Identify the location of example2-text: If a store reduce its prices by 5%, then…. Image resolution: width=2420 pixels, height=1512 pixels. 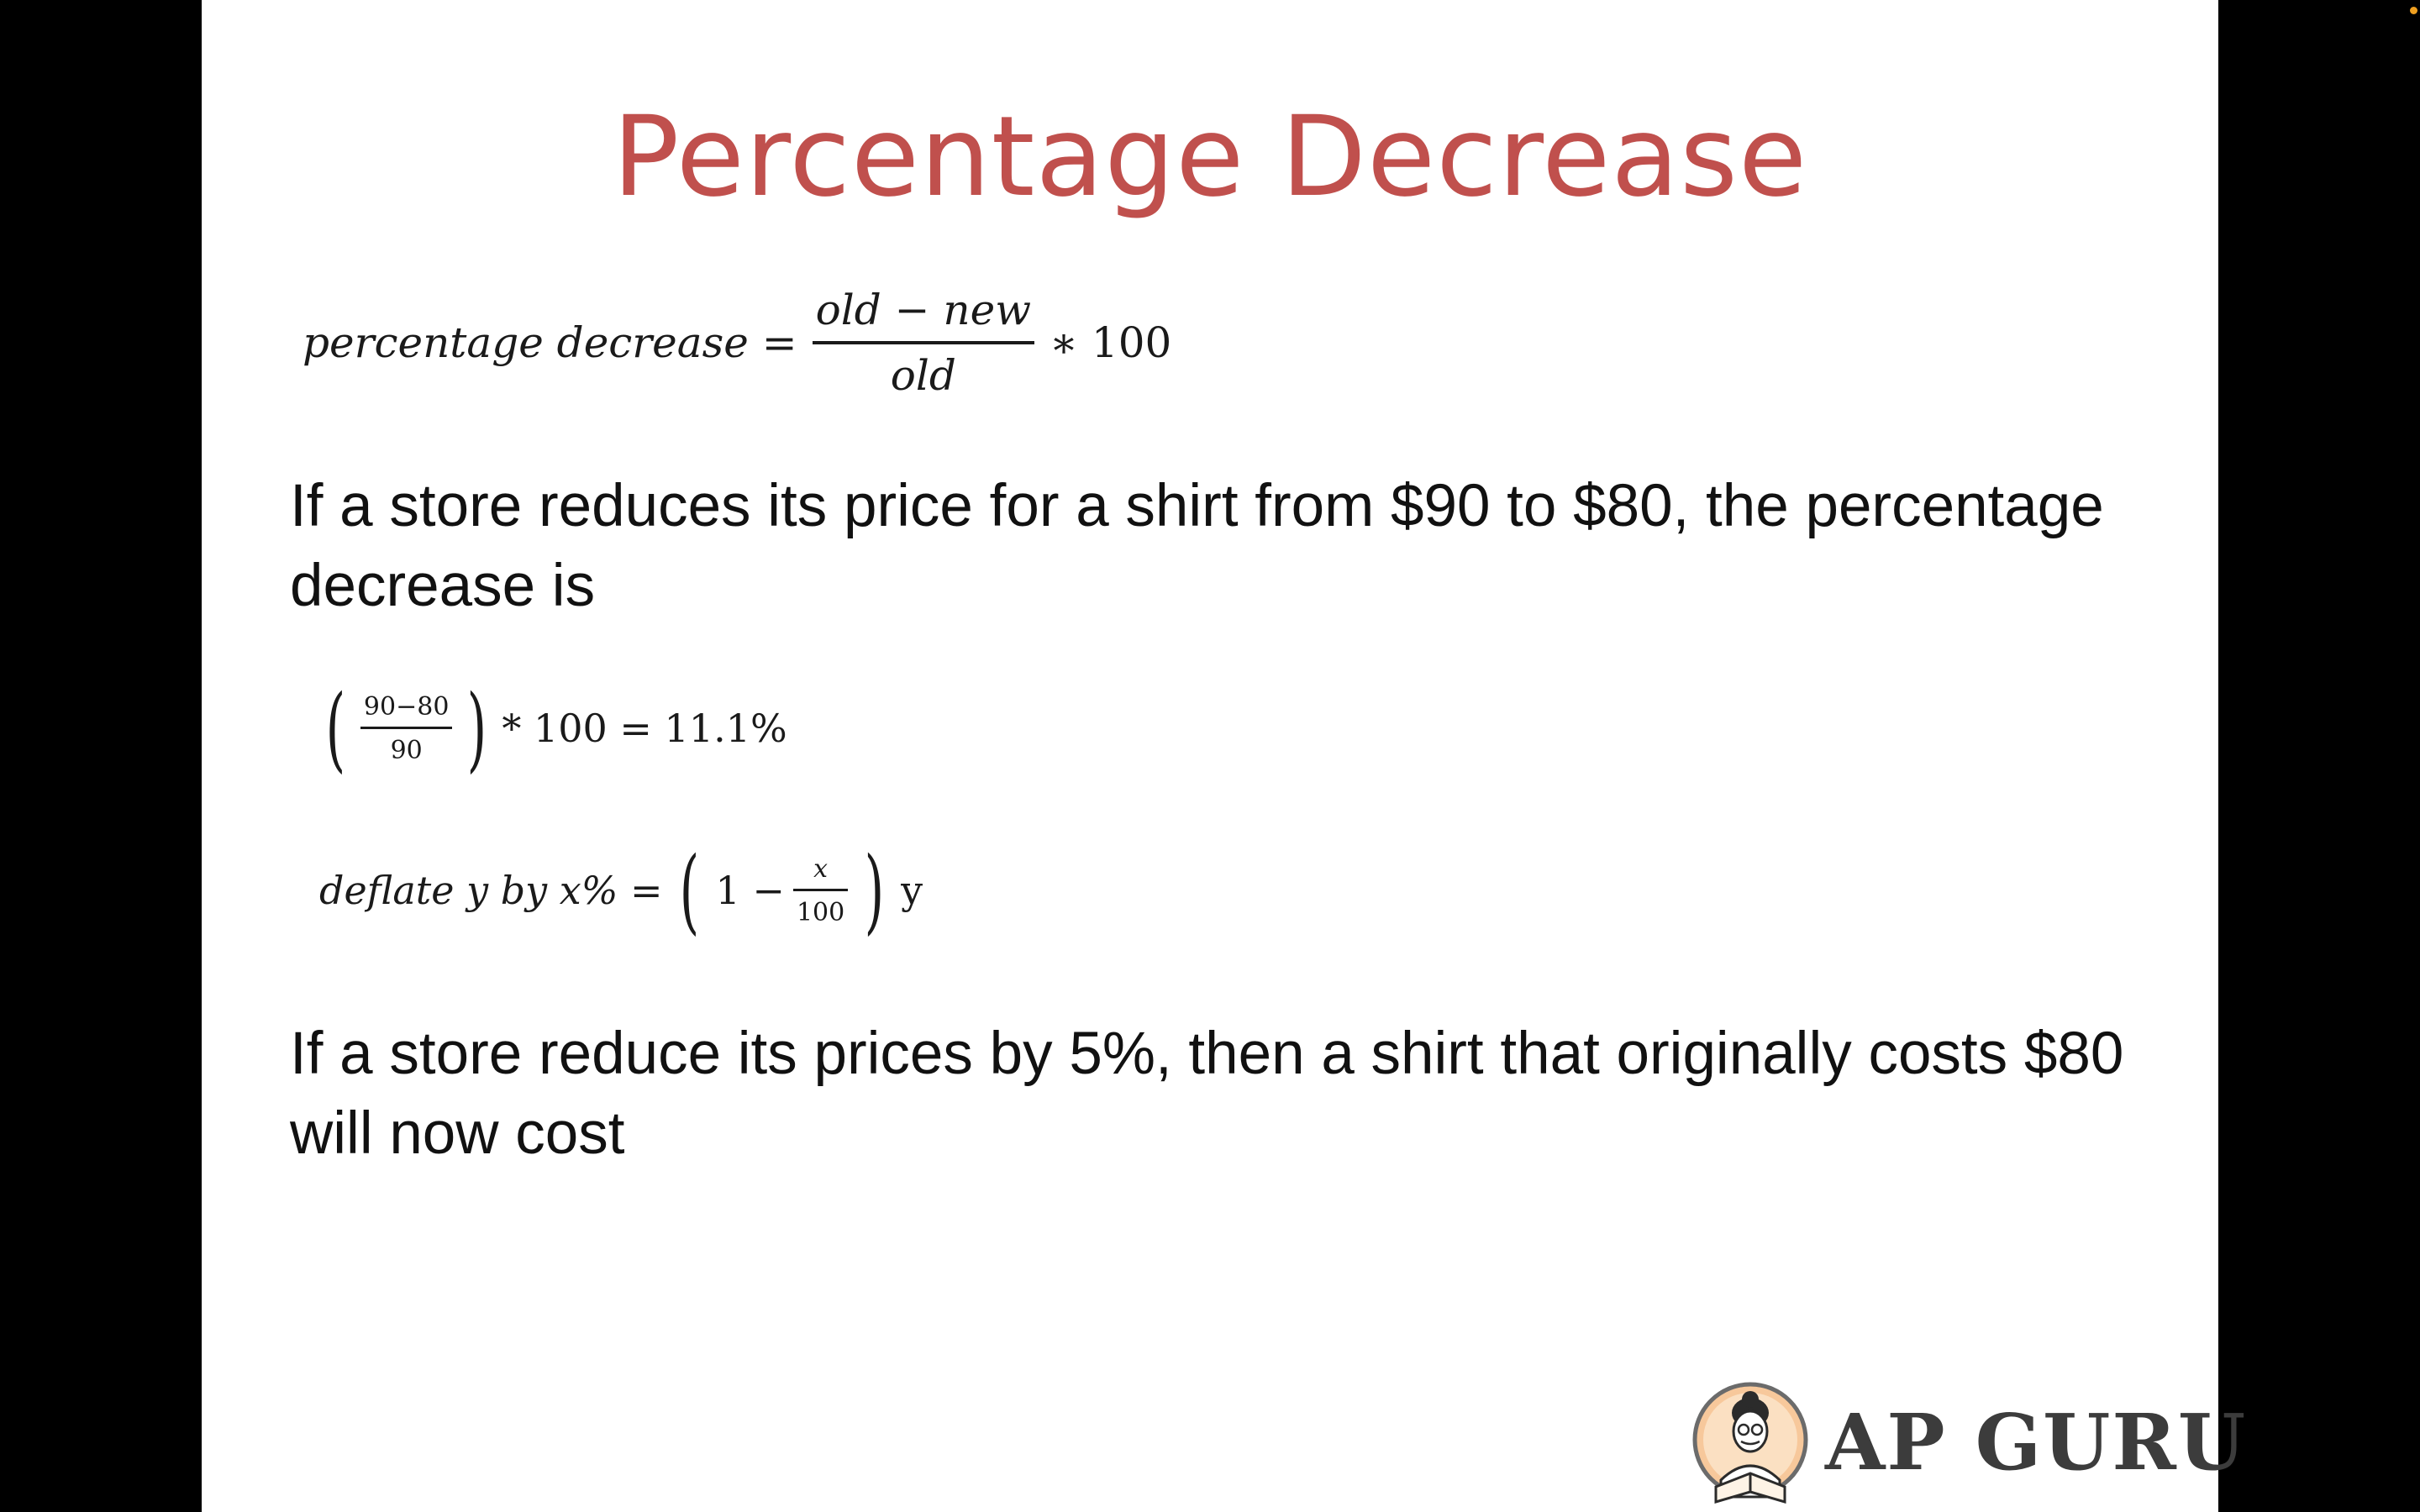
(1207, 1094).